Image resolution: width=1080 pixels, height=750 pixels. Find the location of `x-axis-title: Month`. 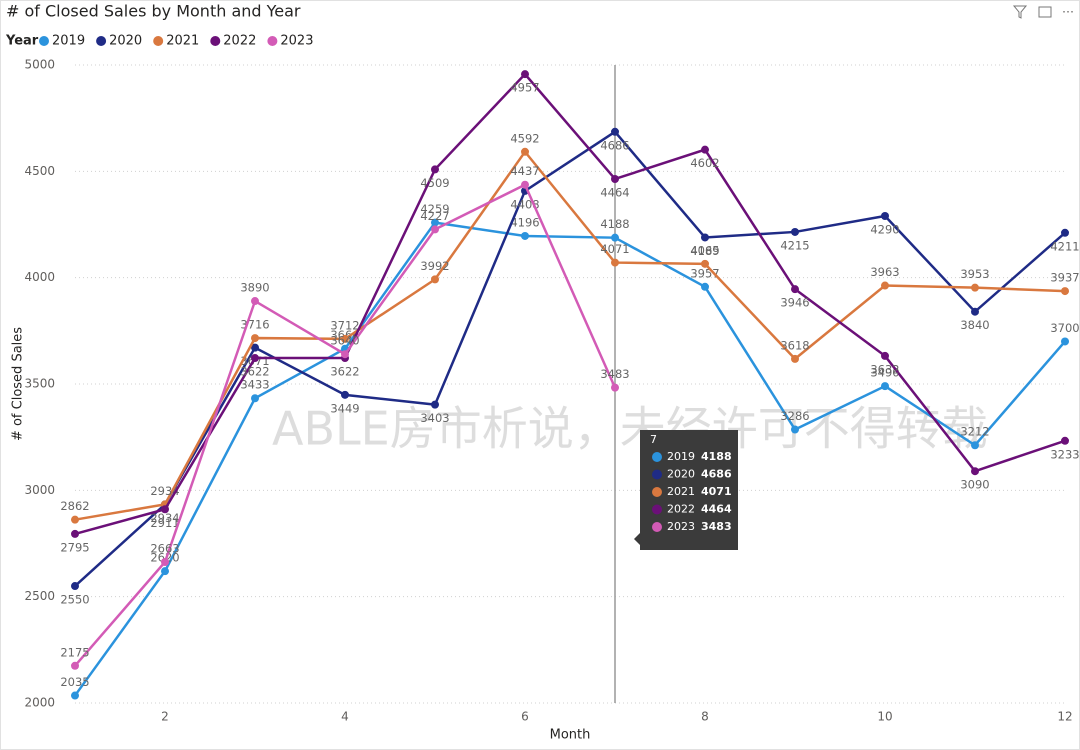

x-axis-title: Month is located at coordinates (570, 735).